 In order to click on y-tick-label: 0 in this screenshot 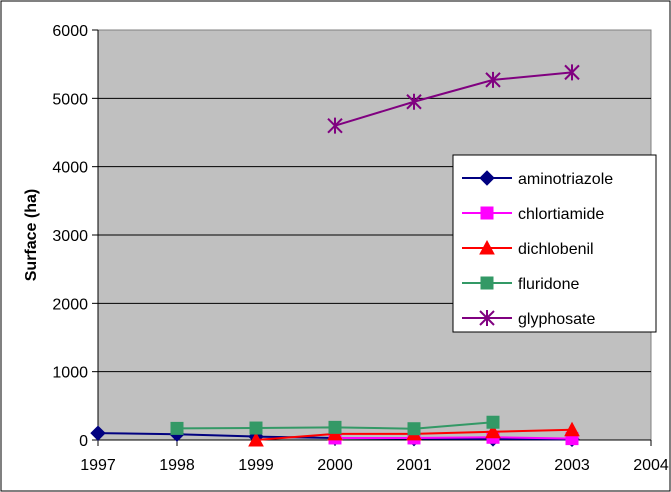, I will do `click(83, 441)`.